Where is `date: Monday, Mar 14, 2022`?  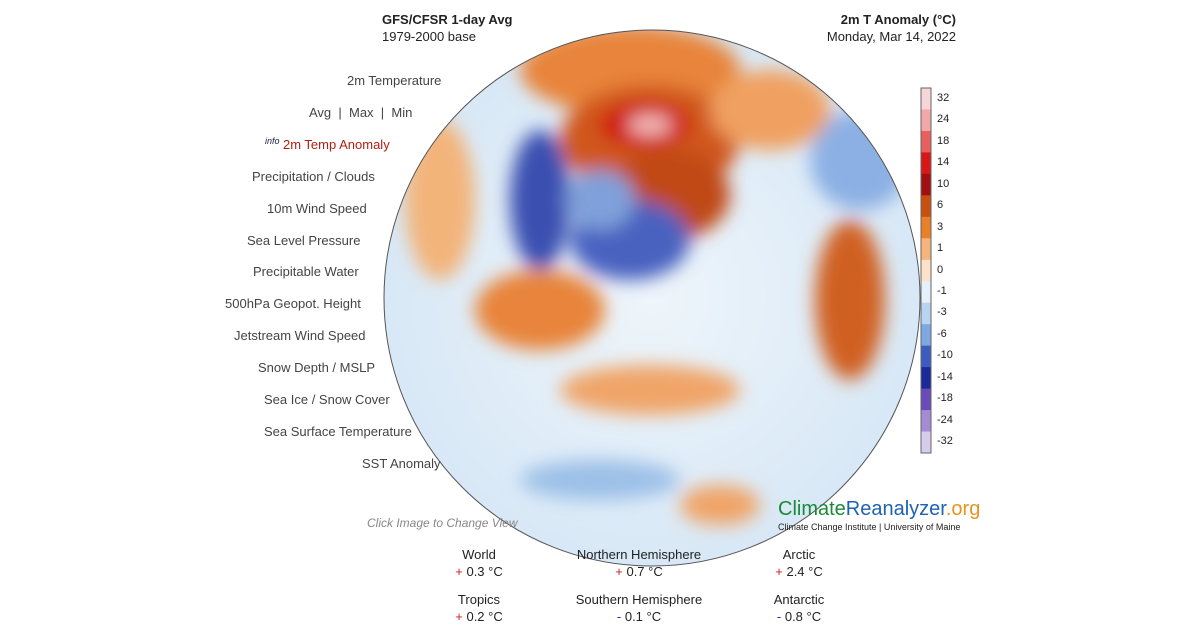 date: Monday, Mar 14, 2022 is located at coordinates (891, 36).